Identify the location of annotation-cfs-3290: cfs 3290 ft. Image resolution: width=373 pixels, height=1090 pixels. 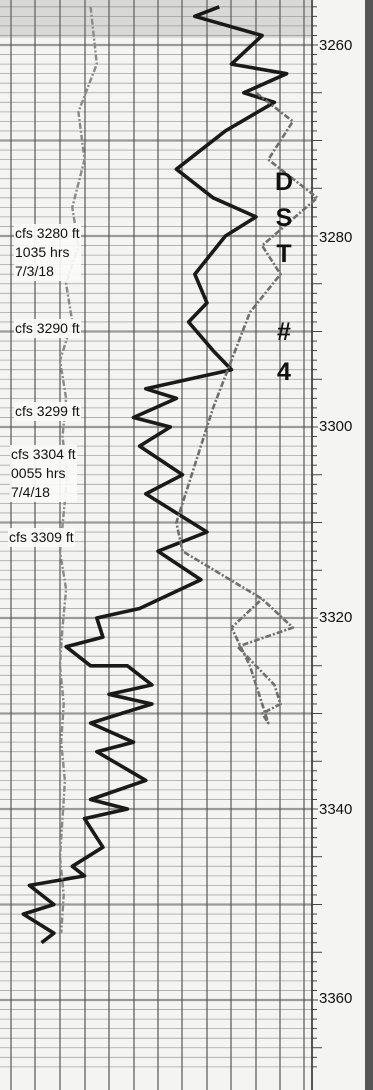
(47, 328).